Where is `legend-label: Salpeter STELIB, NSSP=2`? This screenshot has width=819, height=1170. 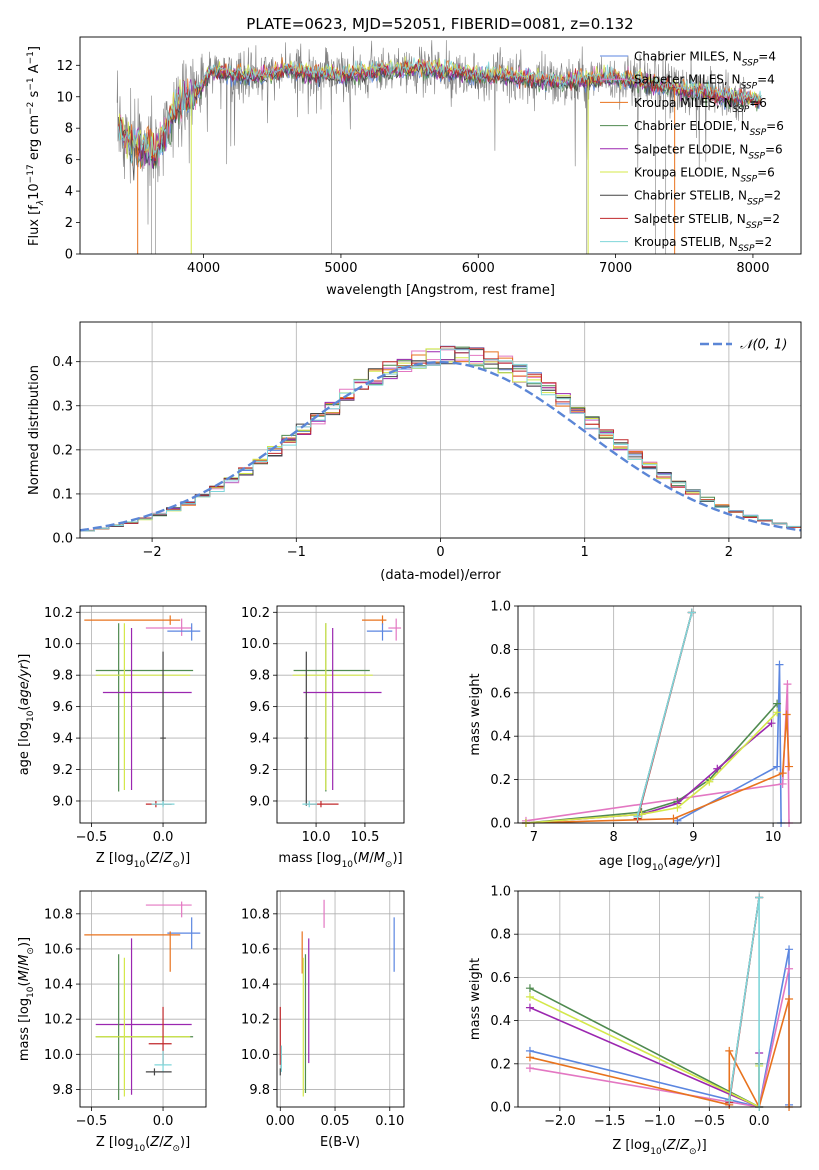
legend-label: Salpeter STELIB, NSSP=2 is located at coordinates (707, 221).